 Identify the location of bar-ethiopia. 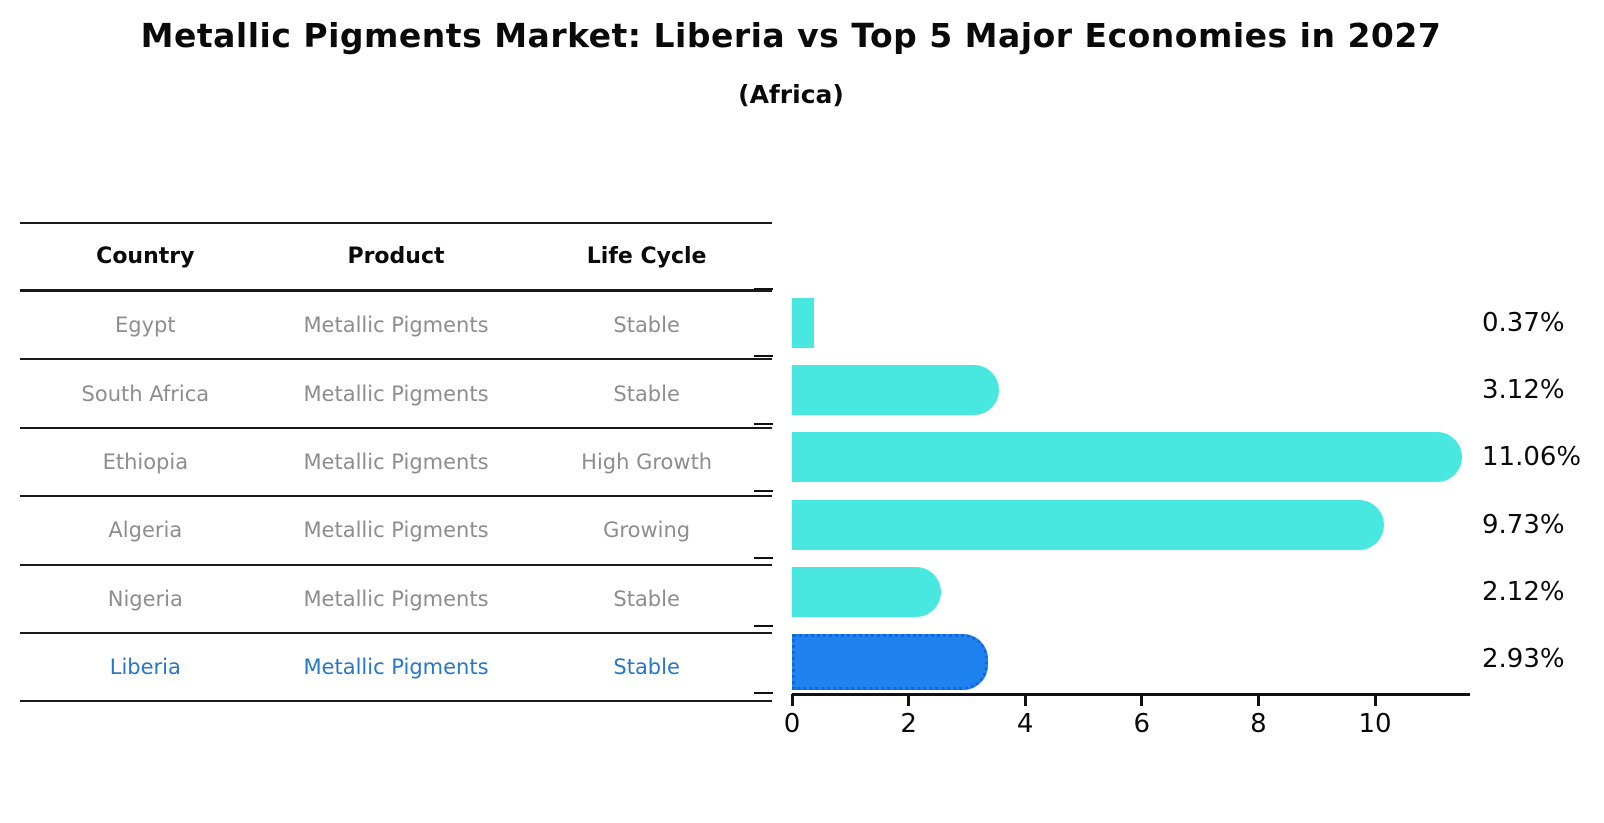
(1127, 457).